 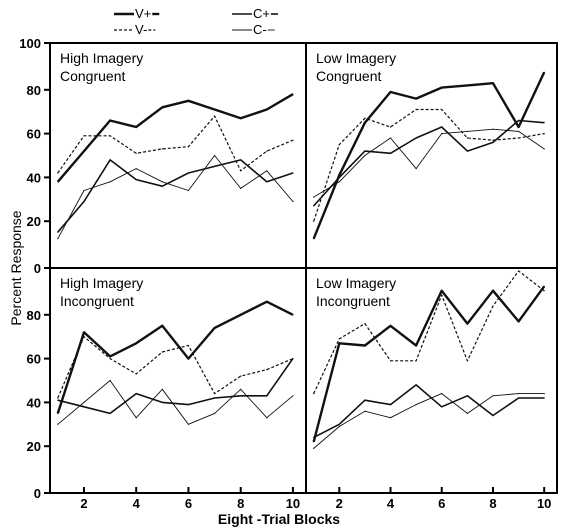 What do you see at coordinates (143, 13) in the screenshot?
I see `legend-label-vplus: V+` at bounding box center [143, 13].